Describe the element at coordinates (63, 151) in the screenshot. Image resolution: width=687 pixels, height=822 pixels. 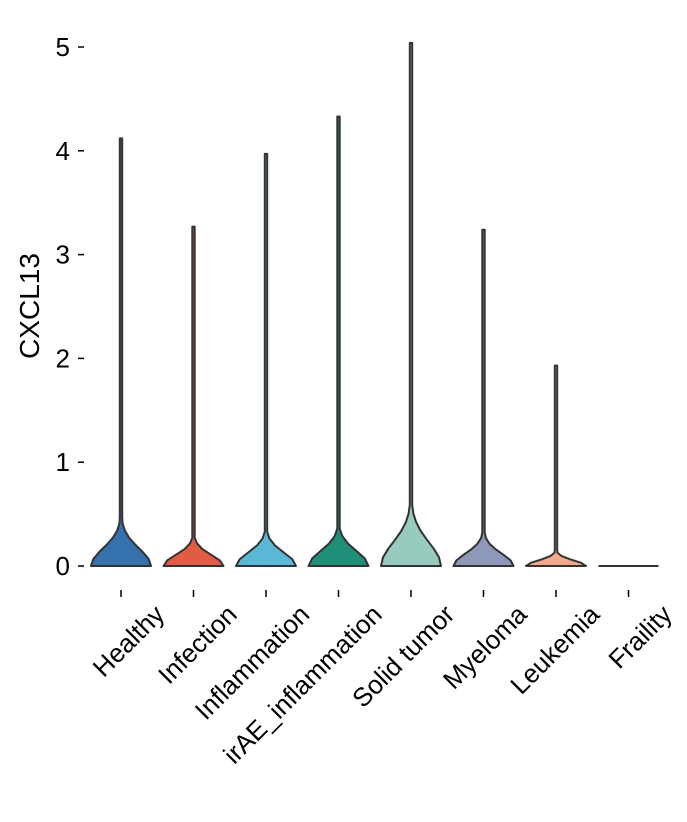
I see `y-tick-label: 4` at that location.